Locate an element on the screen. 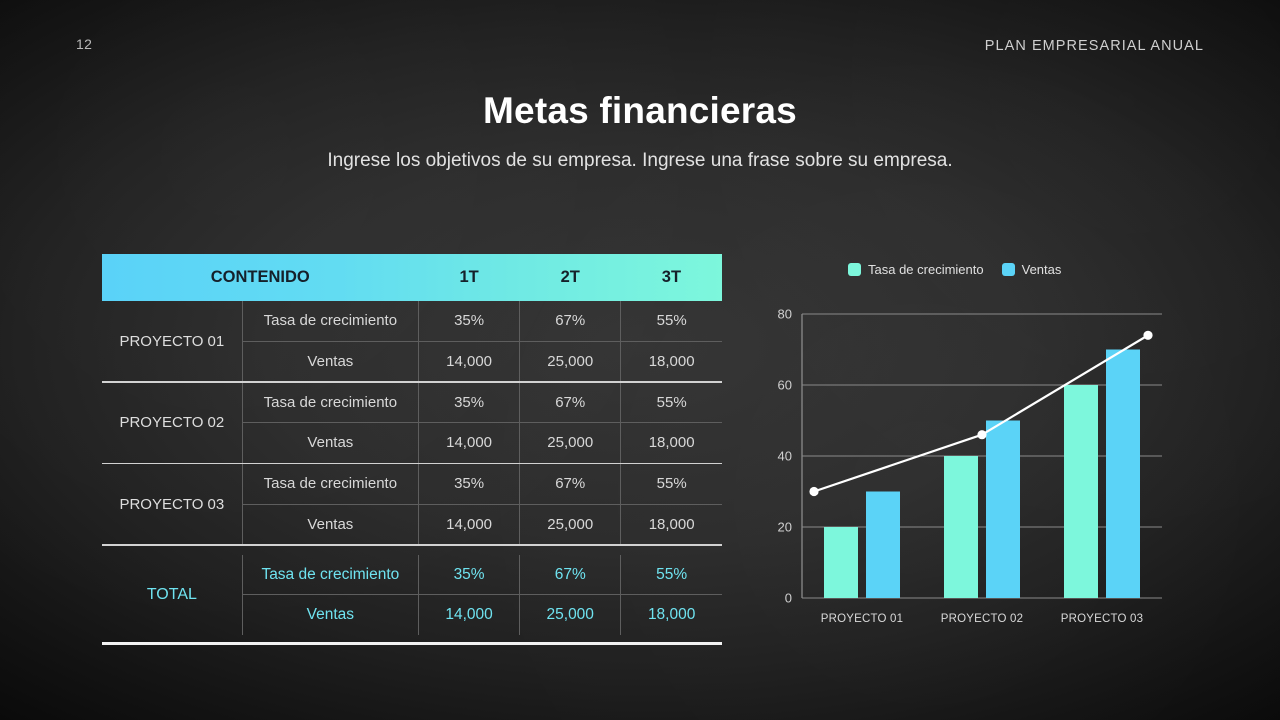  x-axis-tick-label: PROYECTO 02 is located at coordinates (982, 619).